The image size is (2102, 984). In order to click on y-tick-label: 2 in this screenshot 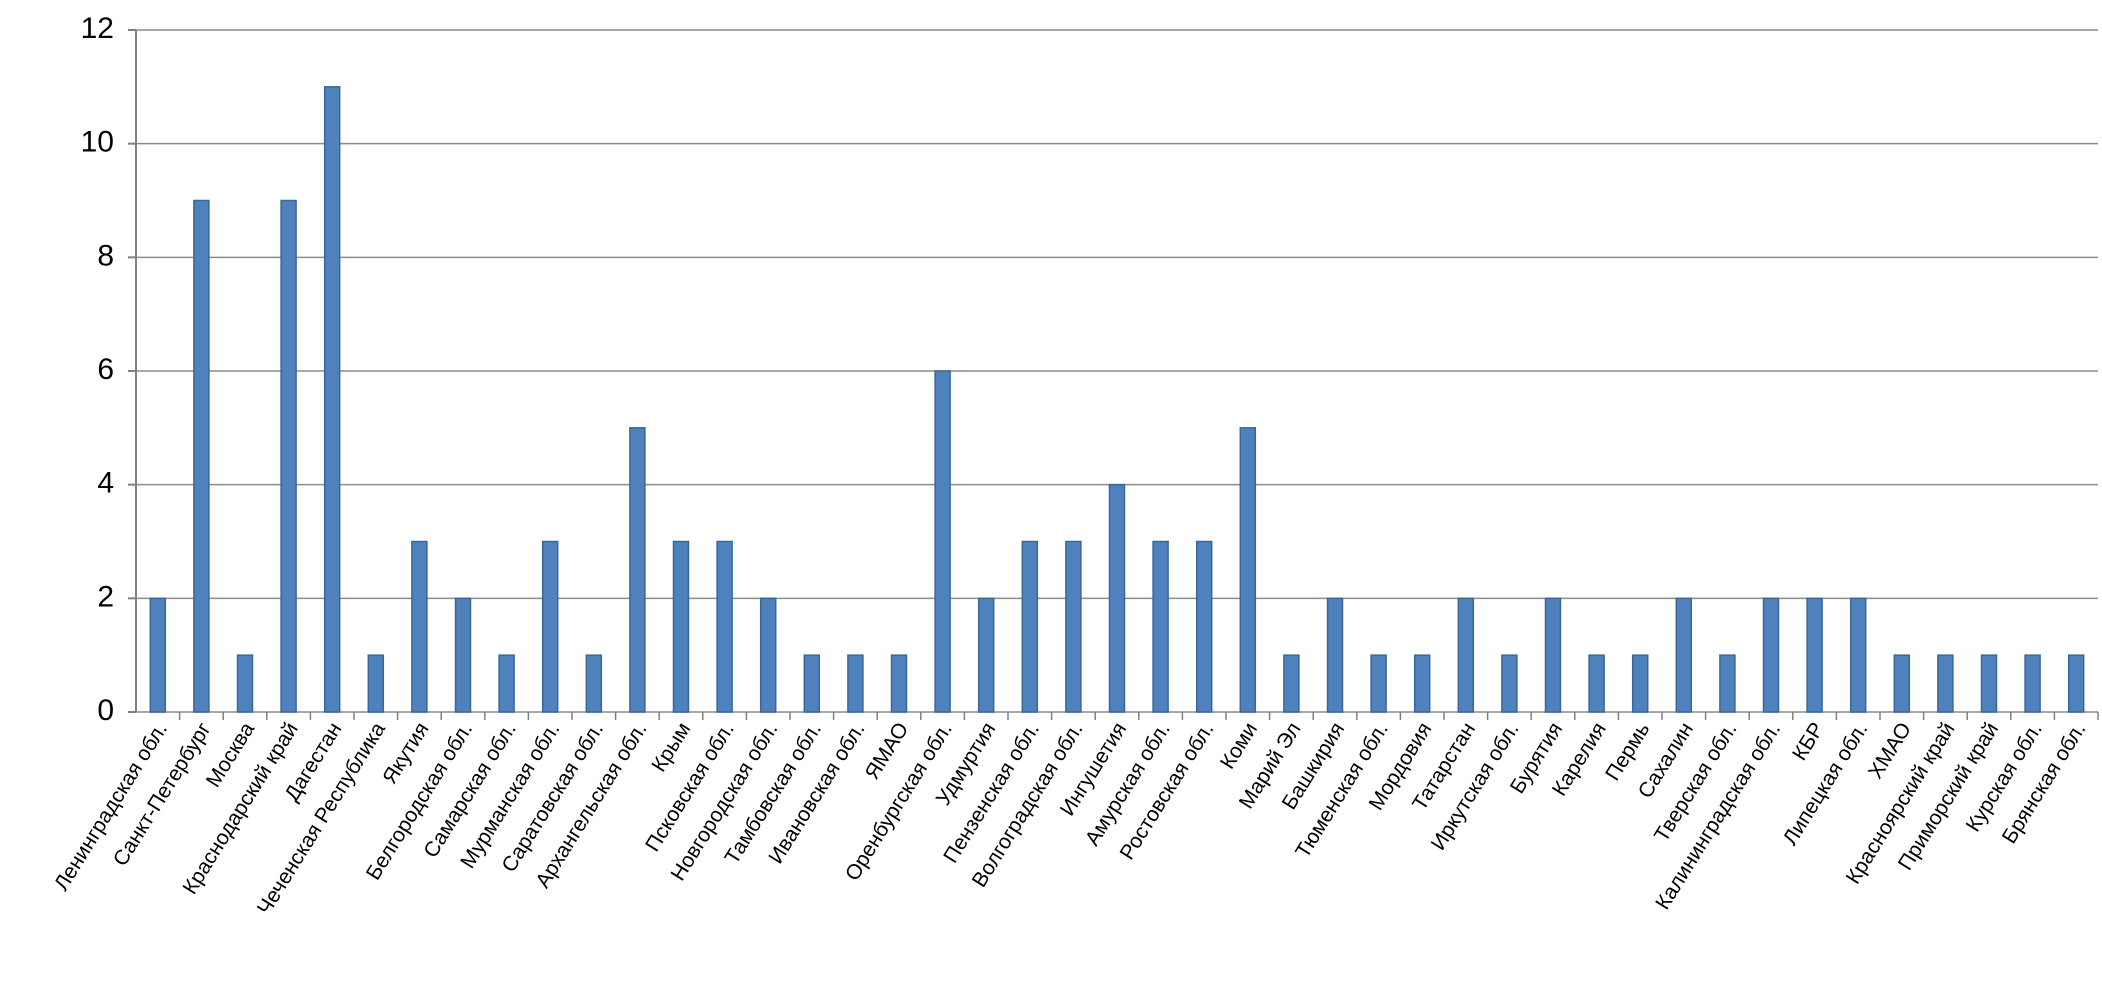, I will do `click(105, 596)`.